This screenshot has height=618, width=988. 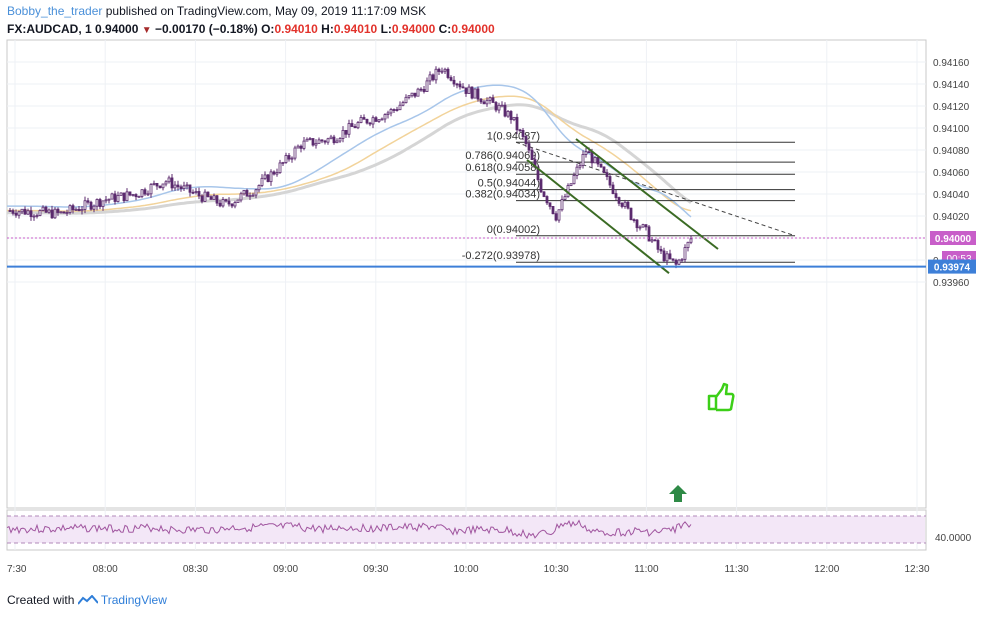 I want to click on open-label: O:, so click(x=268, y=29).